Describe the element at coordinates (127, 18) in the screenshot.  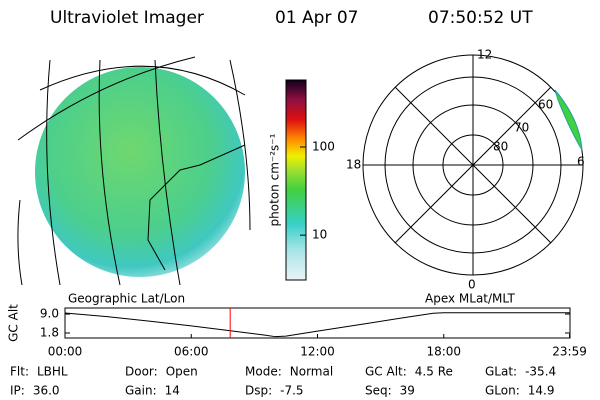
I see `title: Ultraviolet Imager` at that location.